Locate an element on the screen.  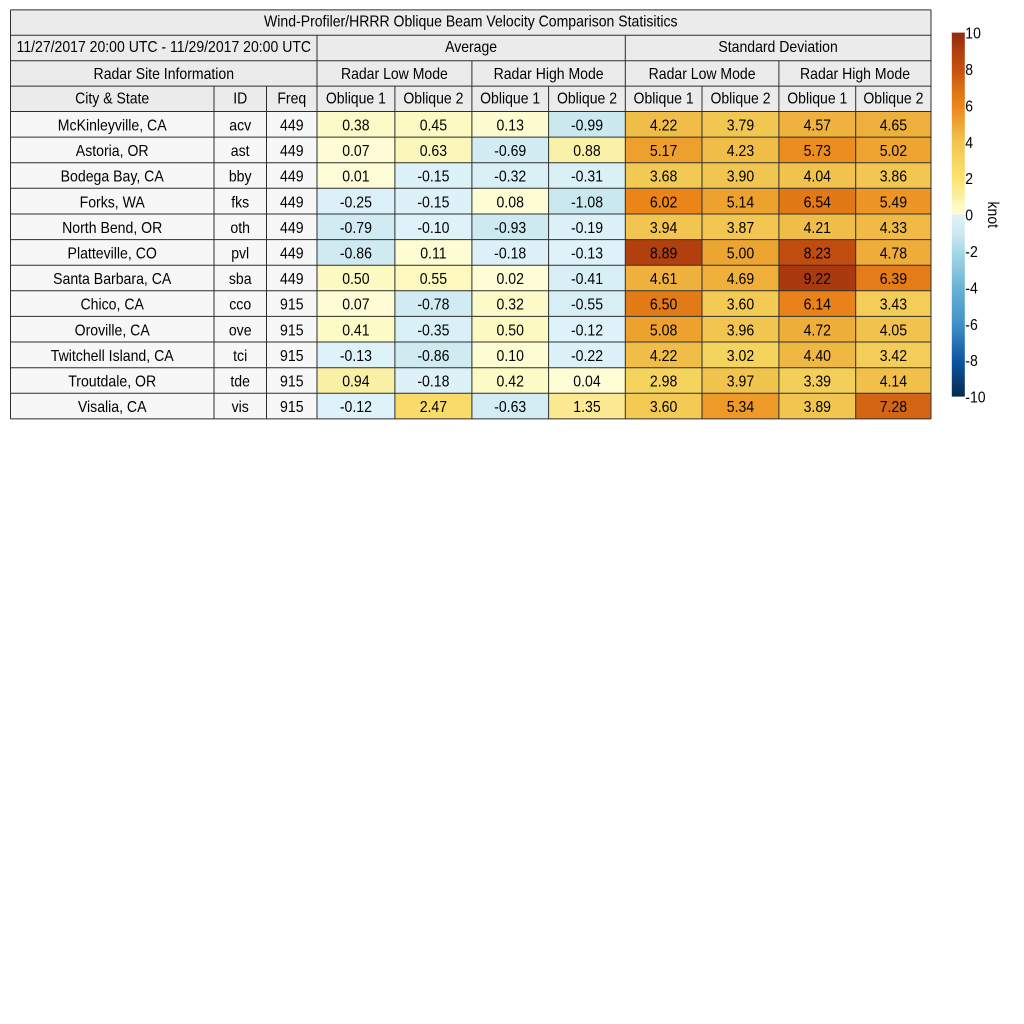
svg-text: Radar Low Mode is located at coordinates (702, 74).